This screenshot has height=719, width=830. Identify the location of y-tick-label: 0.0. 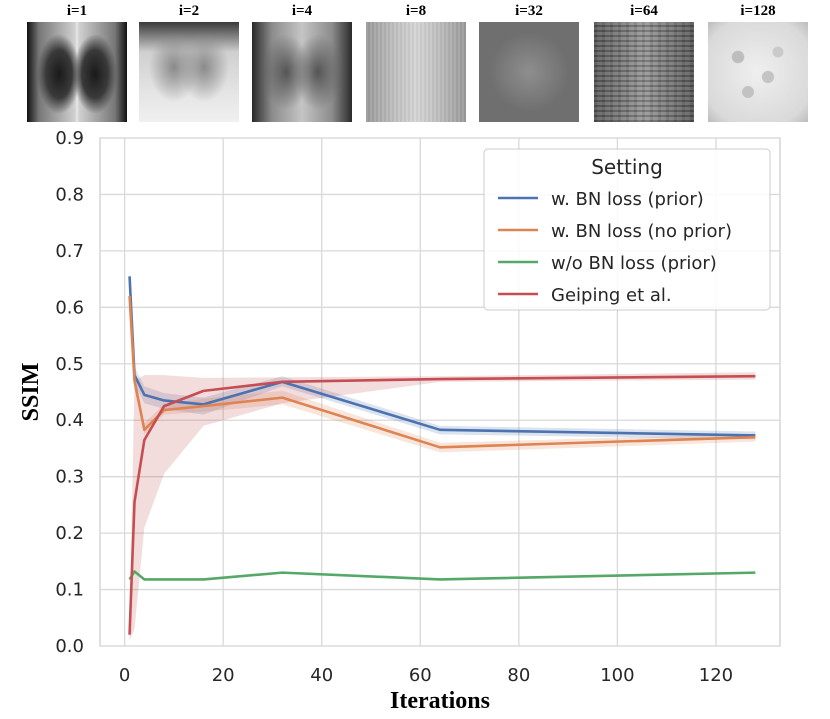
(69, 646).